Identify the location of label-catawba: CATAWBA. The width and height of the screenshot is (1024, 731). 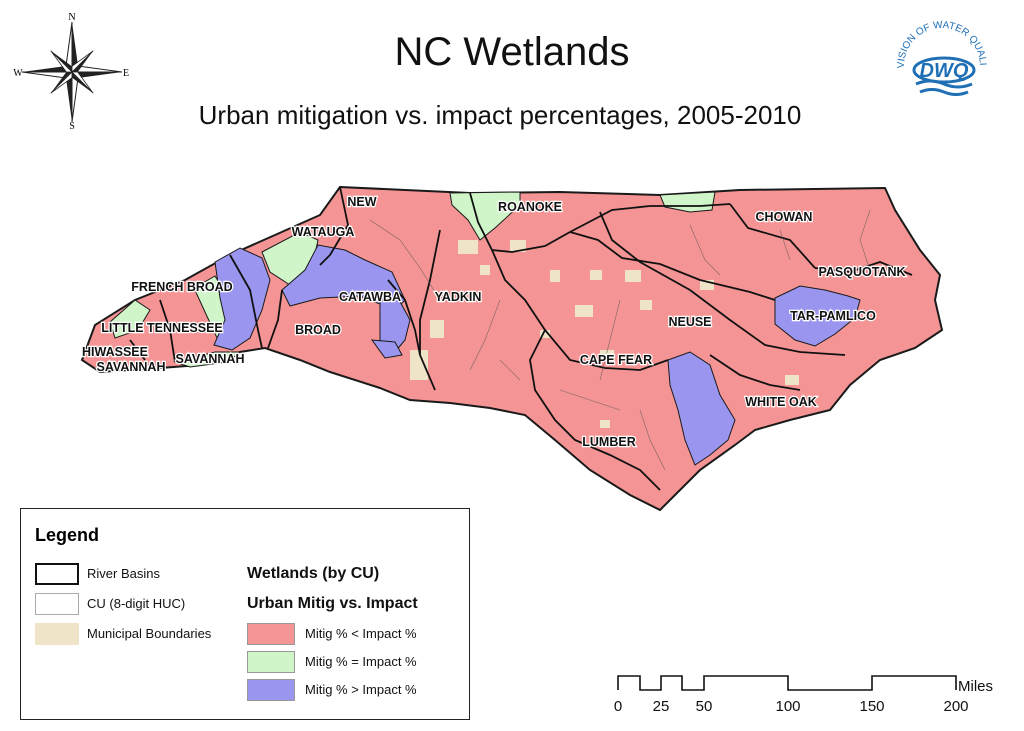
(370, 297).